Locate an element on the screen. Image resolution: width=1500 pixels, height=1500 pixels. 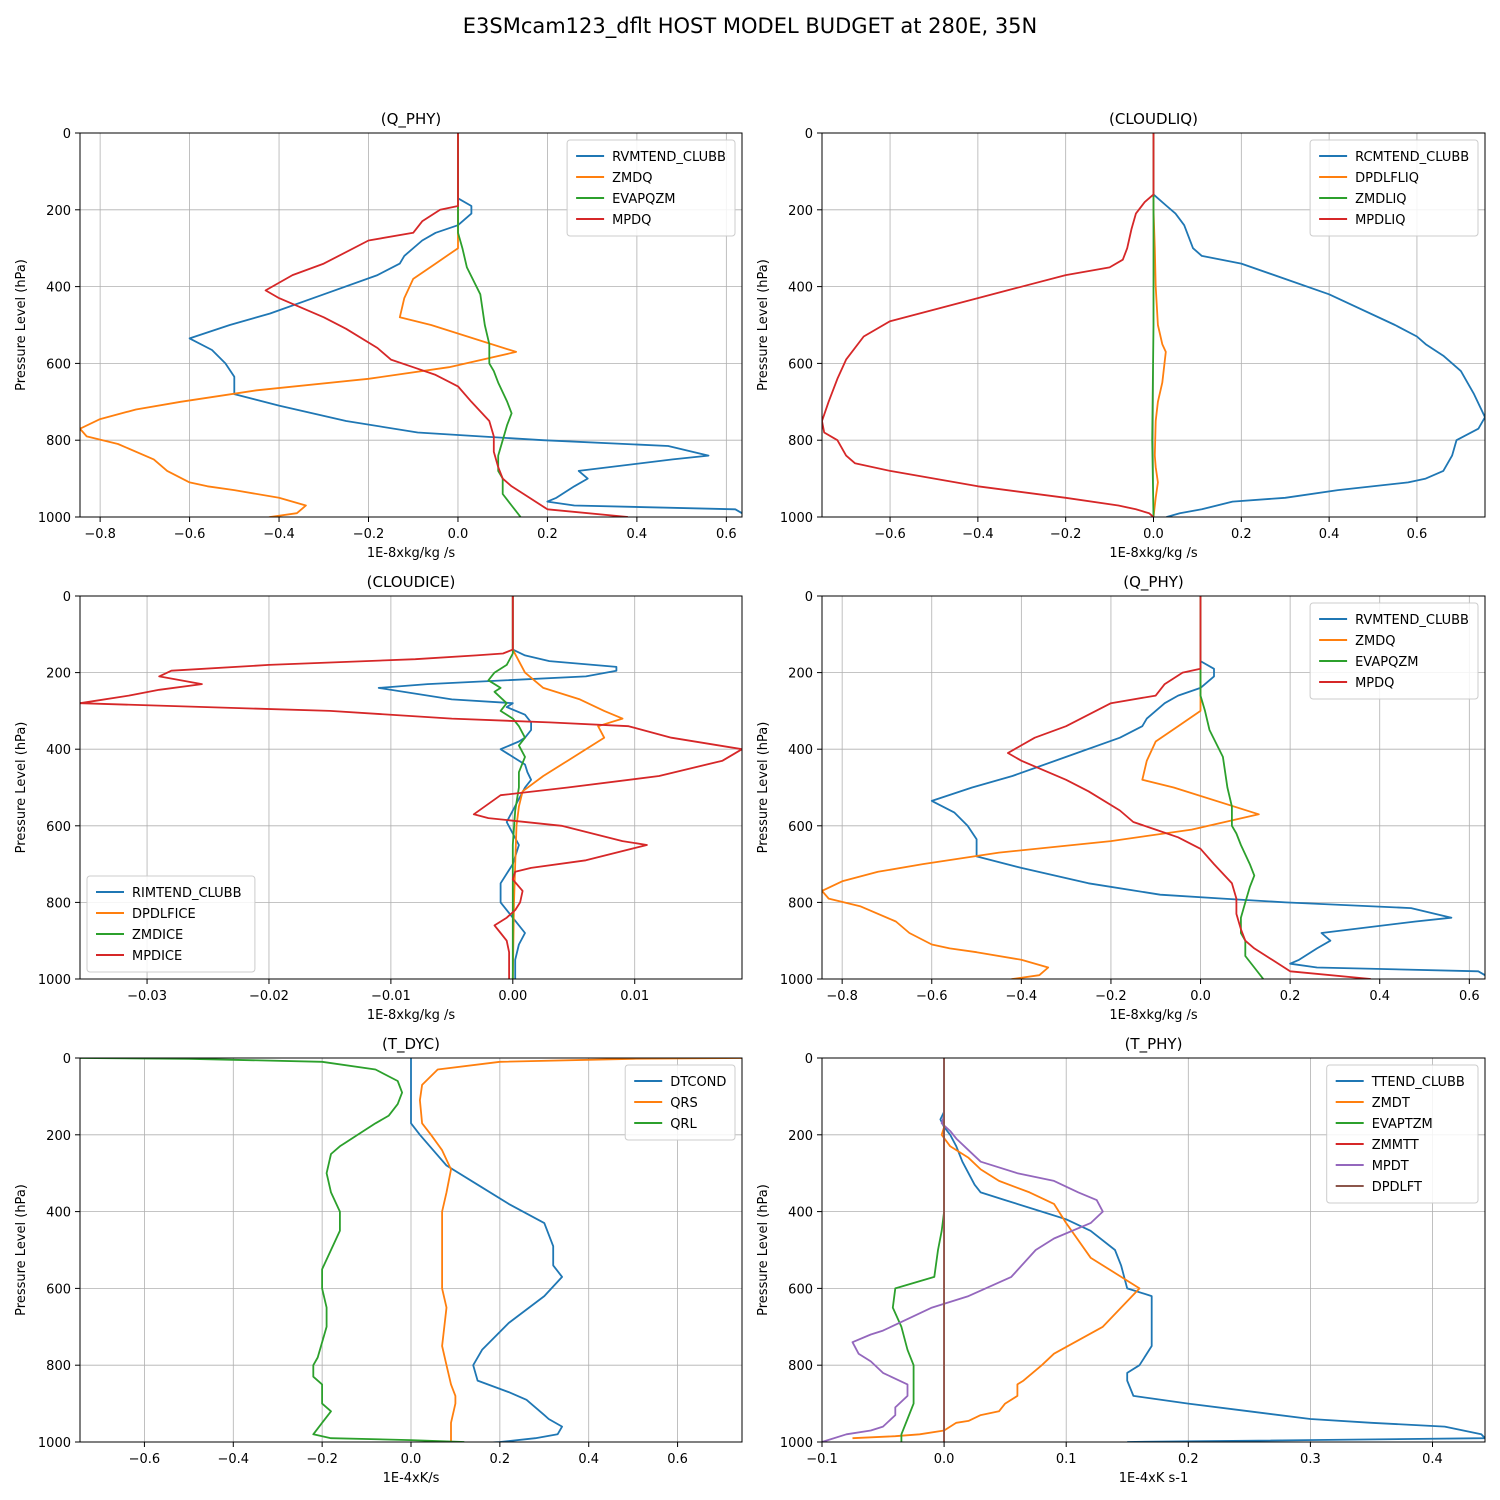
x-tick-label: 0.3 is located at coordinates (1310, 1459).